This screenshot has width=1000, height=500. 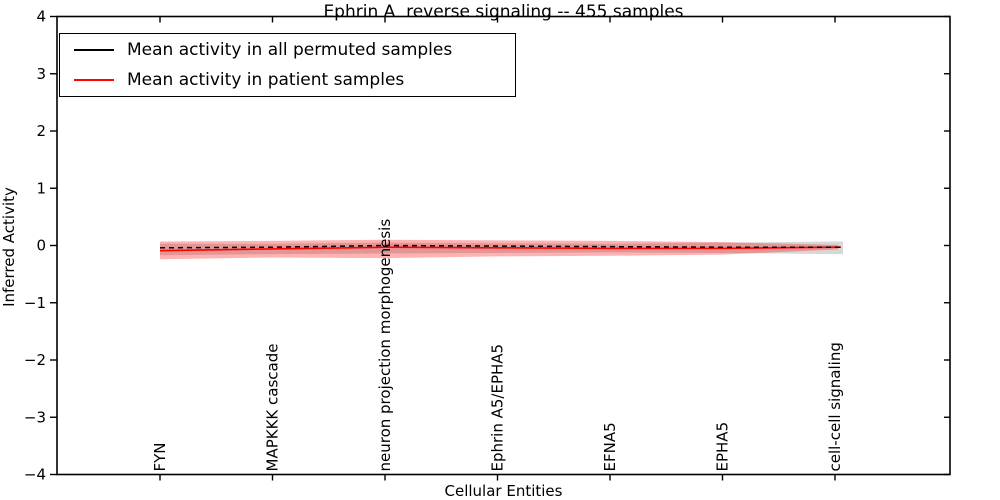 What do you see at coordinates (273, 408) in the screenshot?
I see `x-tick-label: MAPKKK cascade` at bounding box center [273, 408].